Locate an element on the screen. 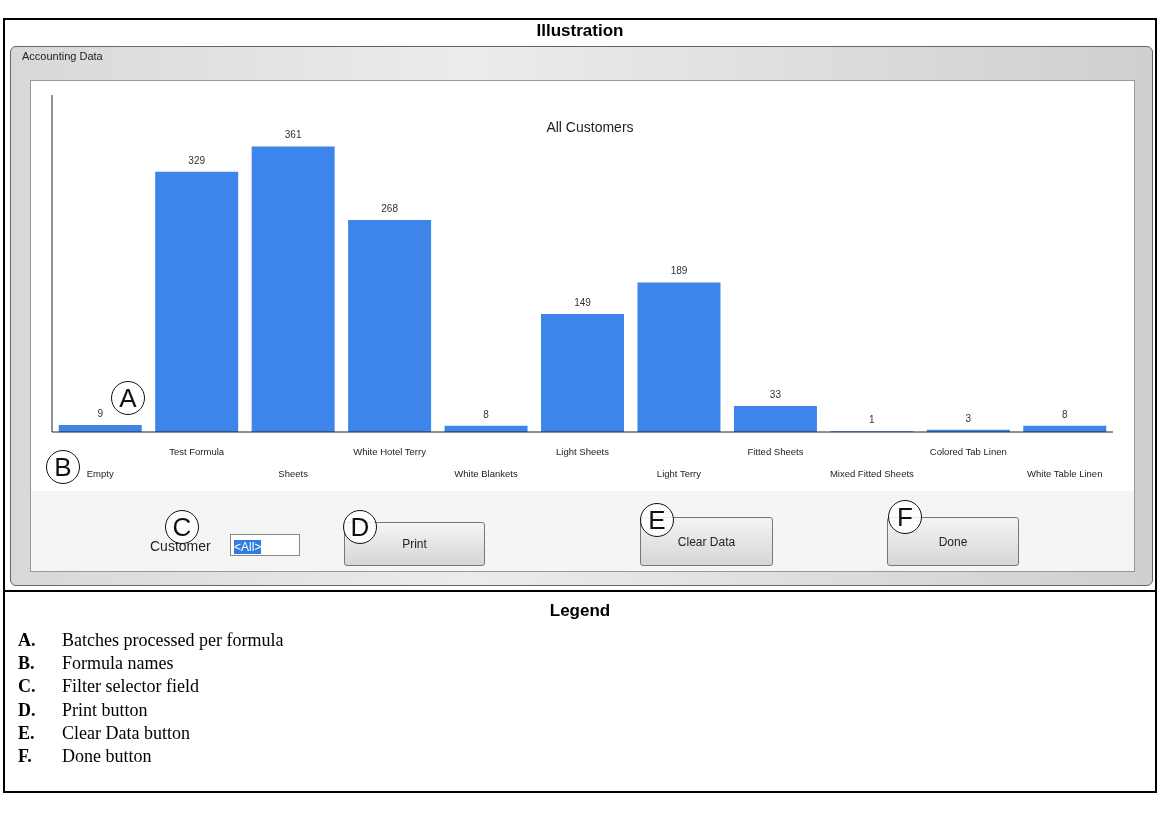 The image size is (1160, 836). text: B. is located at coordinates (26, 664).